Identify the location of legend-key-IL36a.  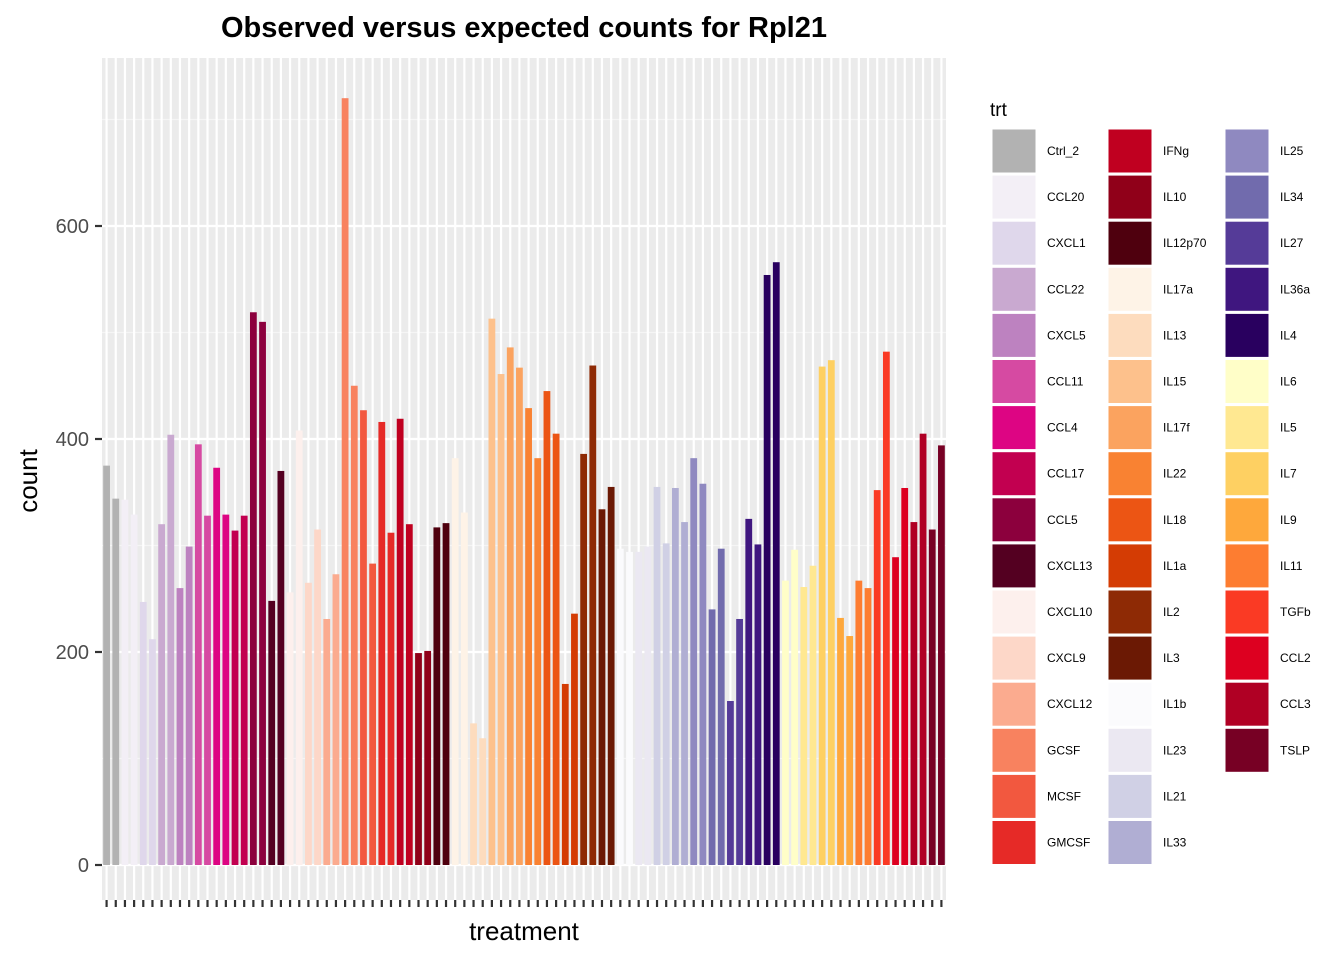
(1247, 289).